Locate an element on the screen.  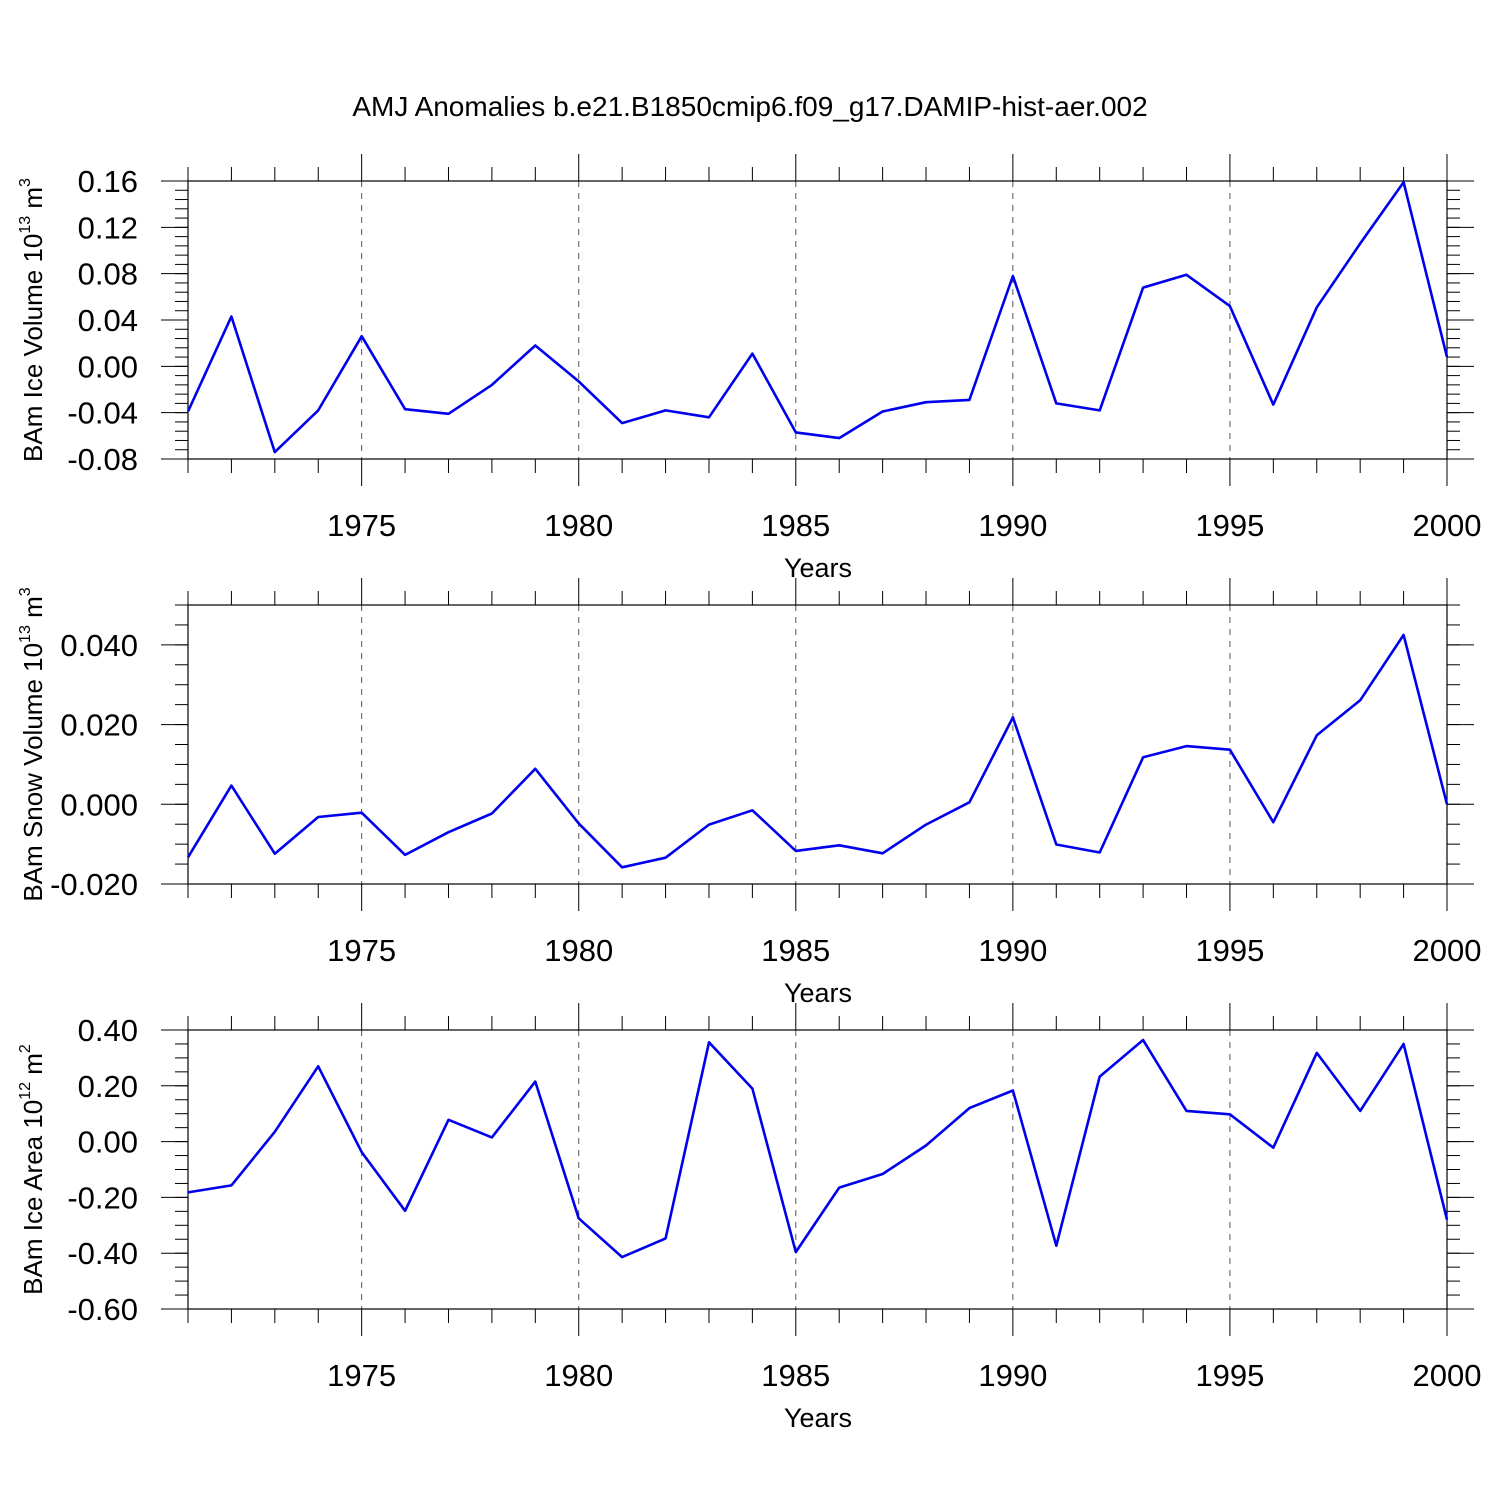
y-tick-label: -0.08 is located at coordinates (102, 459).